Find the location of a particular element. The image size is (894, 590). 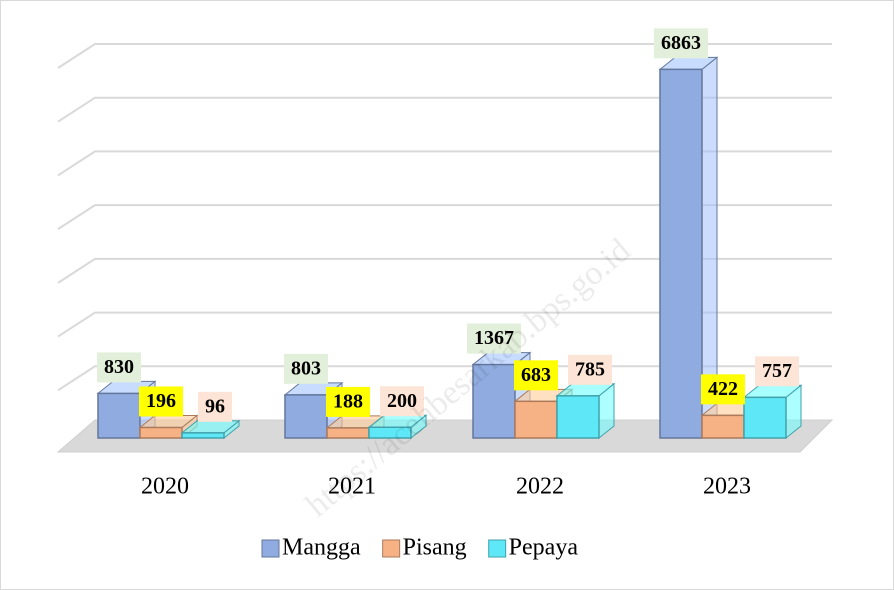

data-label: 196 is located at coordinates (161, 401).